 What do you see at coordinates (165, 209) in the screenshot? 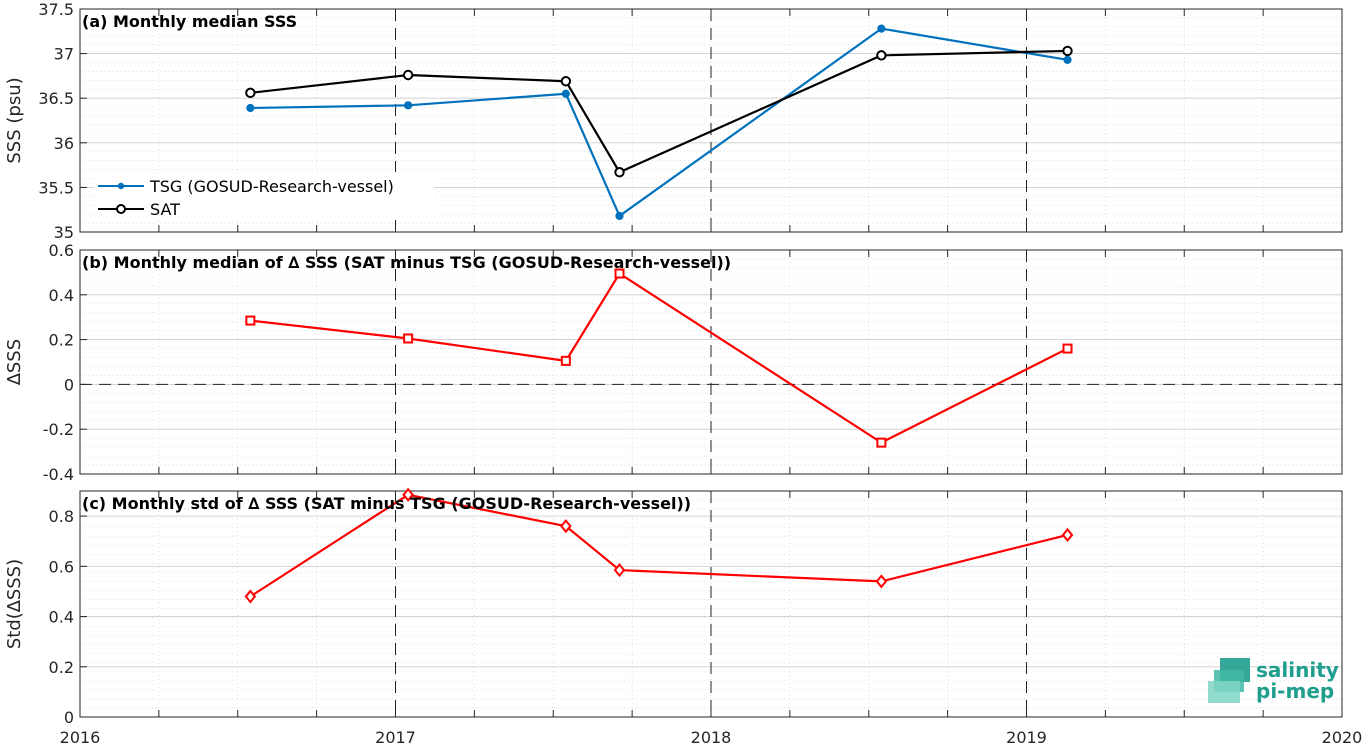
I see `legend-sat-label: SAT` at bounding box center [165, 209].